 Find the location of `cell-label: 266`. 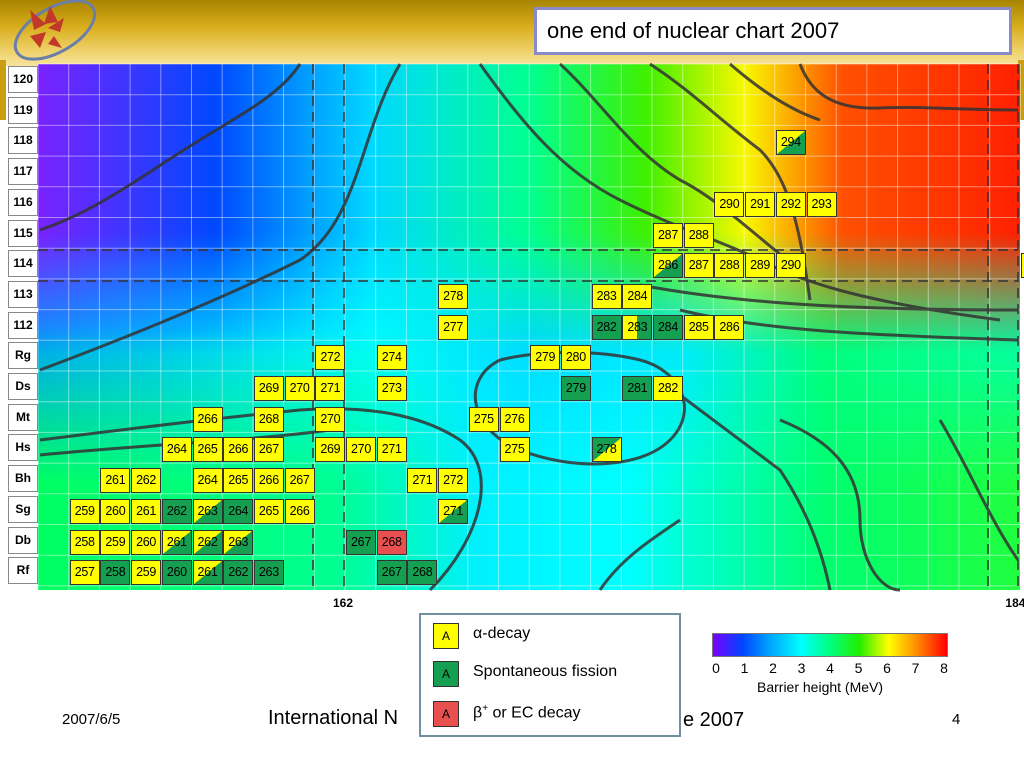

cell-label: 266 is located at coordinates (238, 449).